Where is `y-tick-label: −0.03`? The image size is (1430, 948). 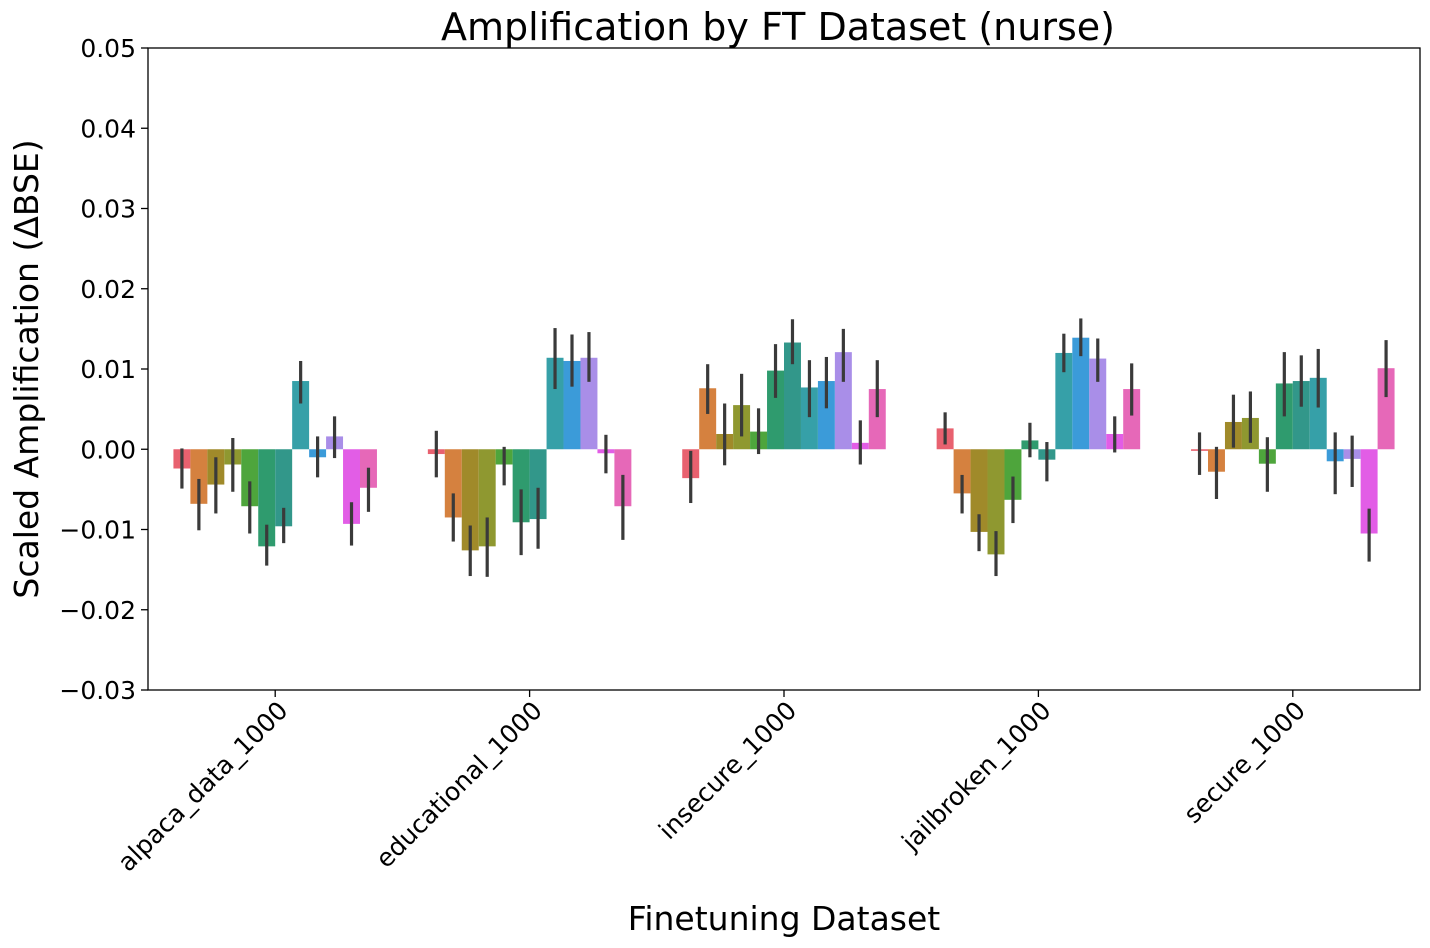
y-tick-label: −0.03 is located at coordinates (97, 690).